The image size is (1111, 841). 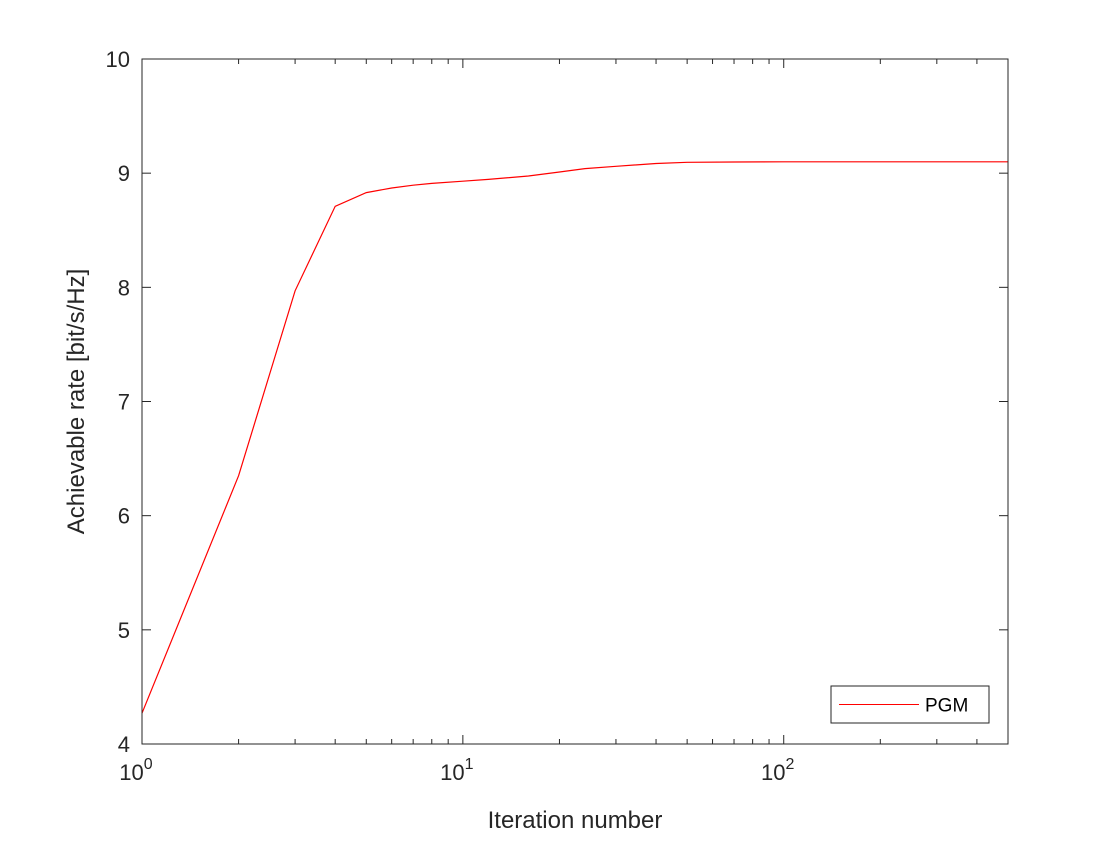 What do you see at coordinates (124, 630) in the screenshot?
I see `y-tick-label: 5` at bounding box center [124, 630].